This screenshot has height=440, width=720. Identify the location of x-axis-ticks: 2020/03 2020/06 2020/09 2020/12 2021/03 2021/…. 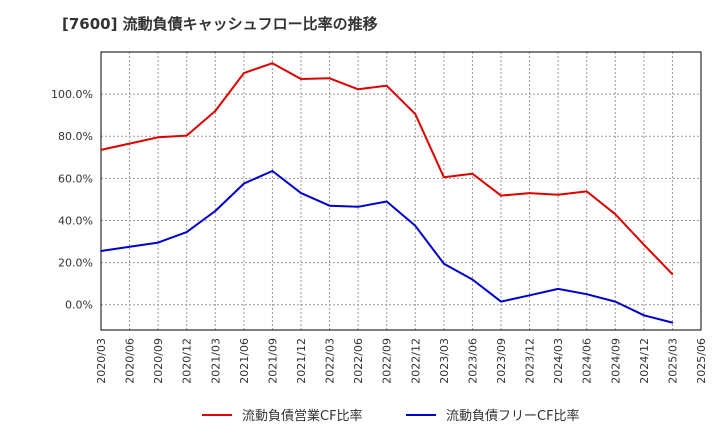
(401, 361).